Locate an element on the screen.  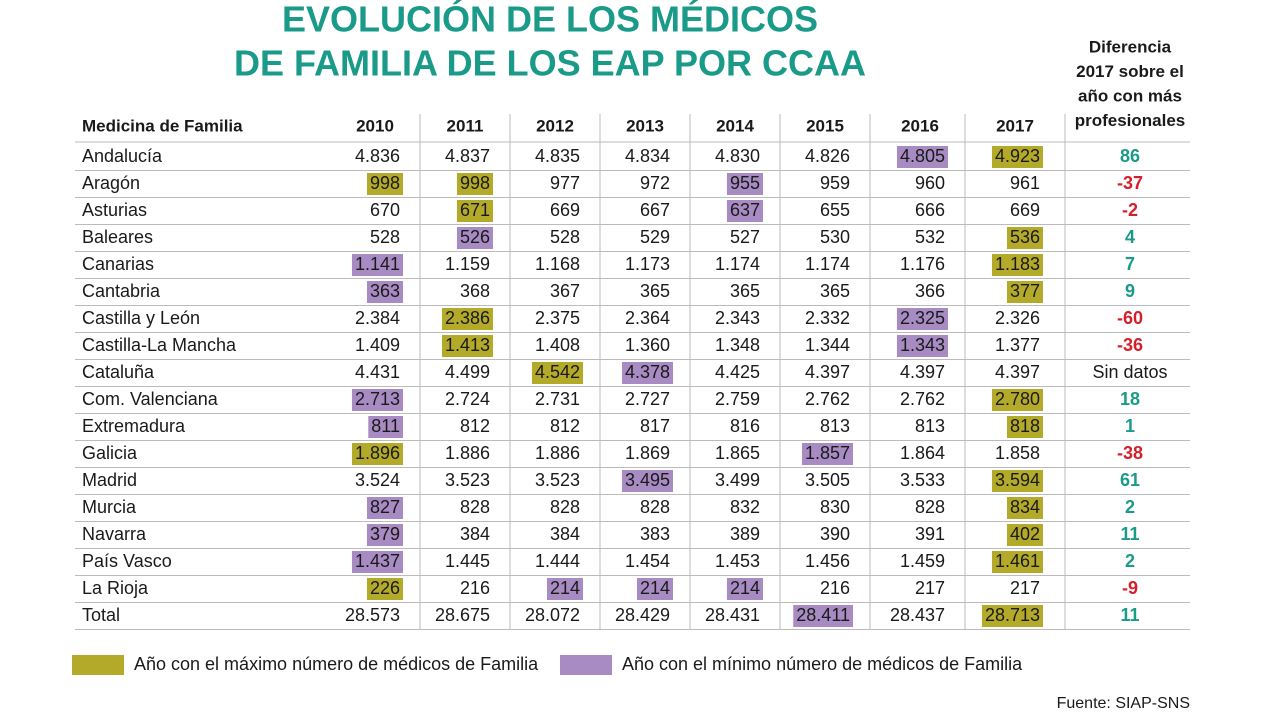
cell-value: 3.495 is located at coordinates (647, 480).